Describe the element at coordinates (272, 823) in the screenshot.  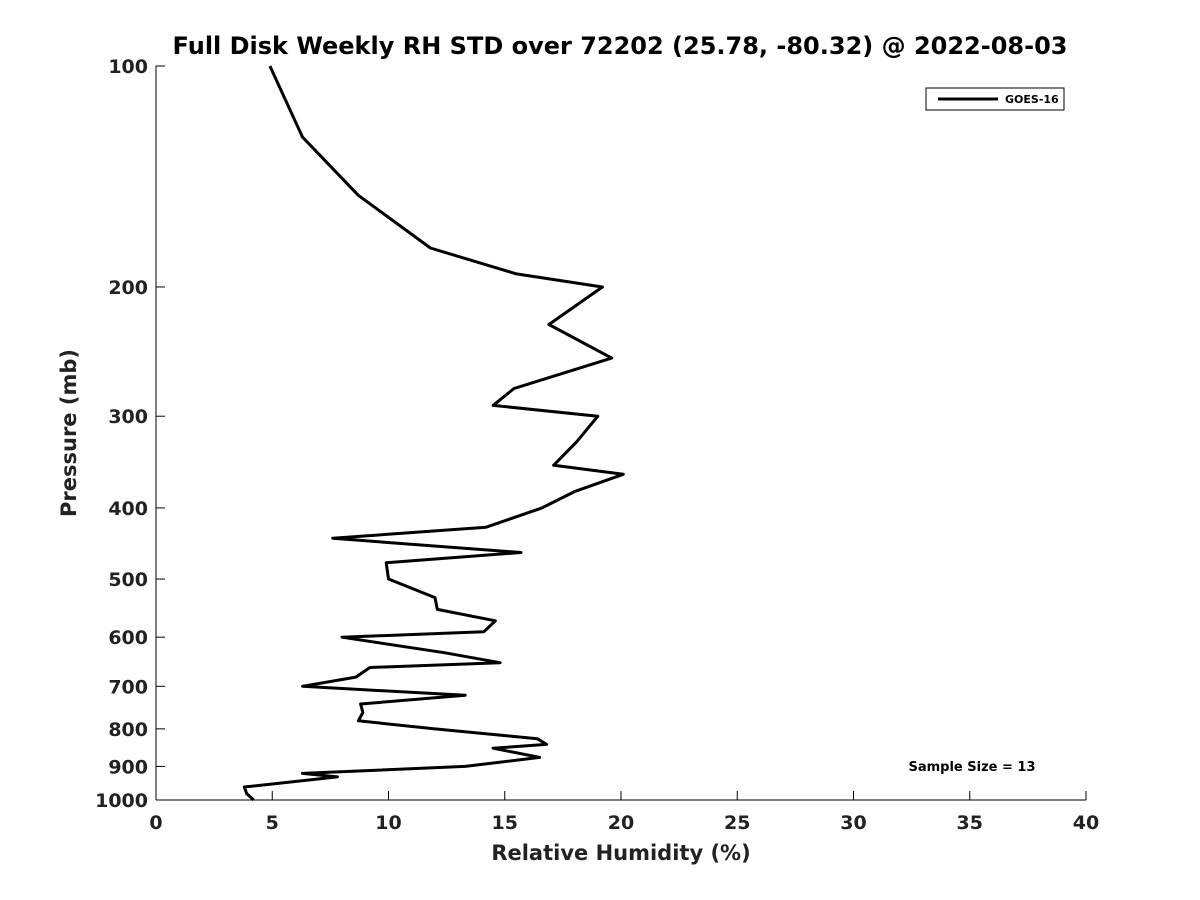
I see `x-tick-label: 5` at that location.